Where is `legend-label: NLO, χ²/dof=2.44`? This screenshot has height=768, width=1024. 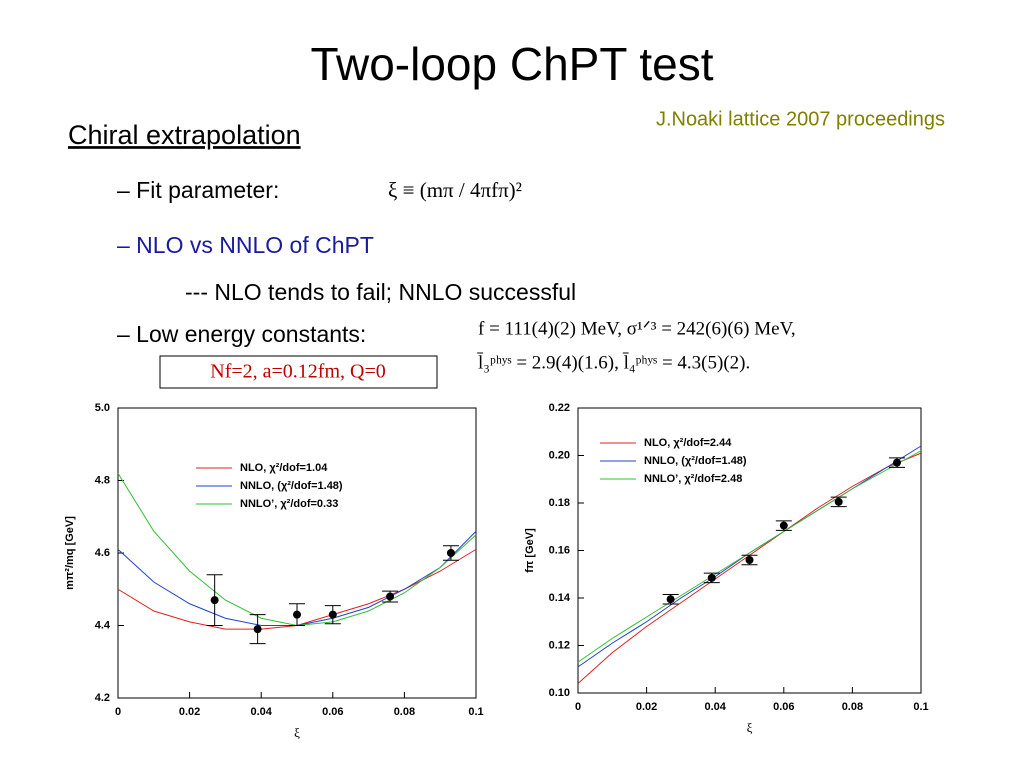 legend-label: NLO, χ²/dof=2.44 is located at coordinates (688, 443).